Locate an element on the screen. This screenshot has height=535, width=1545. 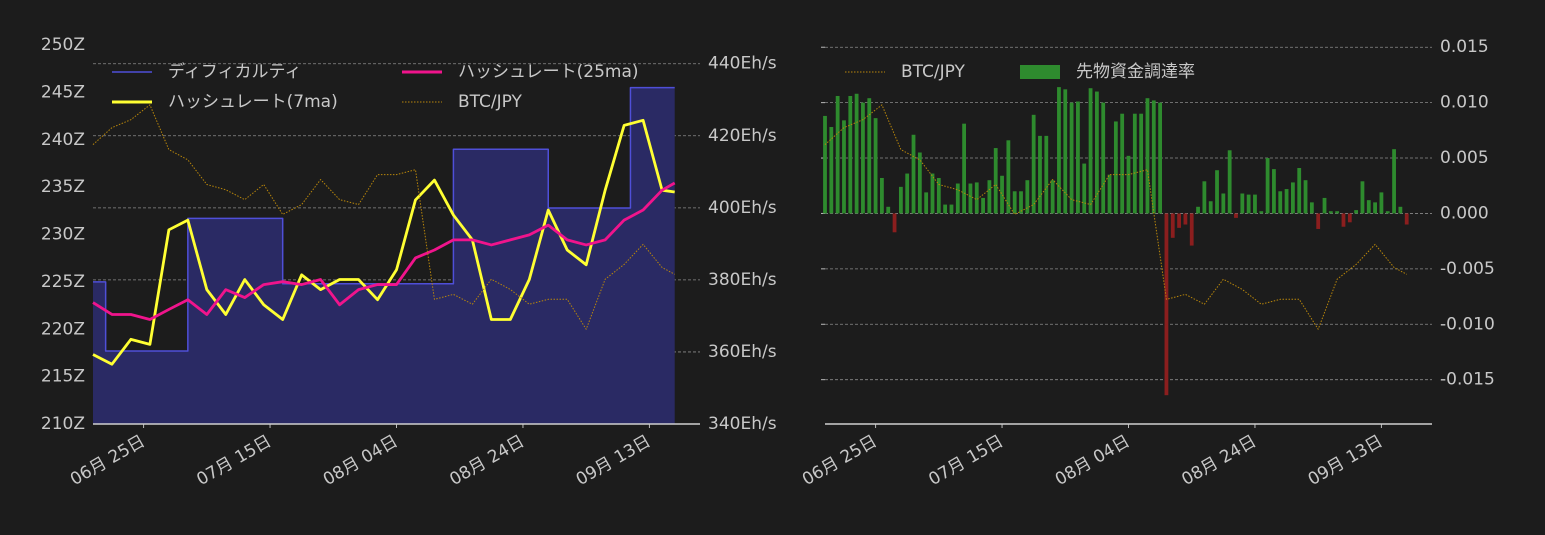
y-tick-label: 240Z is located at coordinates (63, 140).